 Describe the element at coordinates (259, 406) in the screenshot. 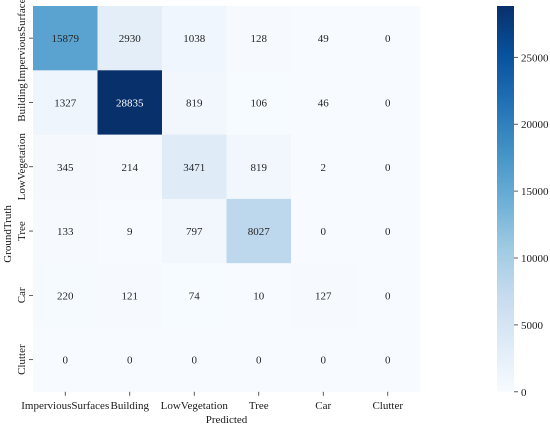

I see `x-tick-label: Tree` at that location.